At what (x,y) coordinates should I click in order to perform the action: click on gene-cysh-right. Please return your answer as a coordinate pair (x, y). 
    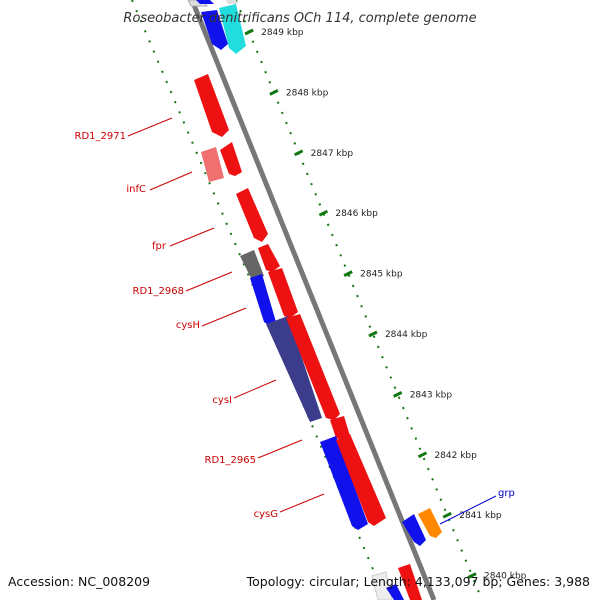
    Looking at the image, I should click on (283, 293).